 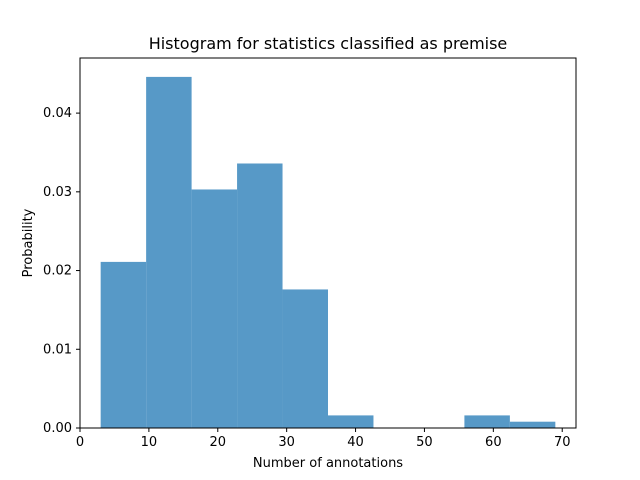 I want to click on y-tick-label: 0.01, so click(x=57, y=349).